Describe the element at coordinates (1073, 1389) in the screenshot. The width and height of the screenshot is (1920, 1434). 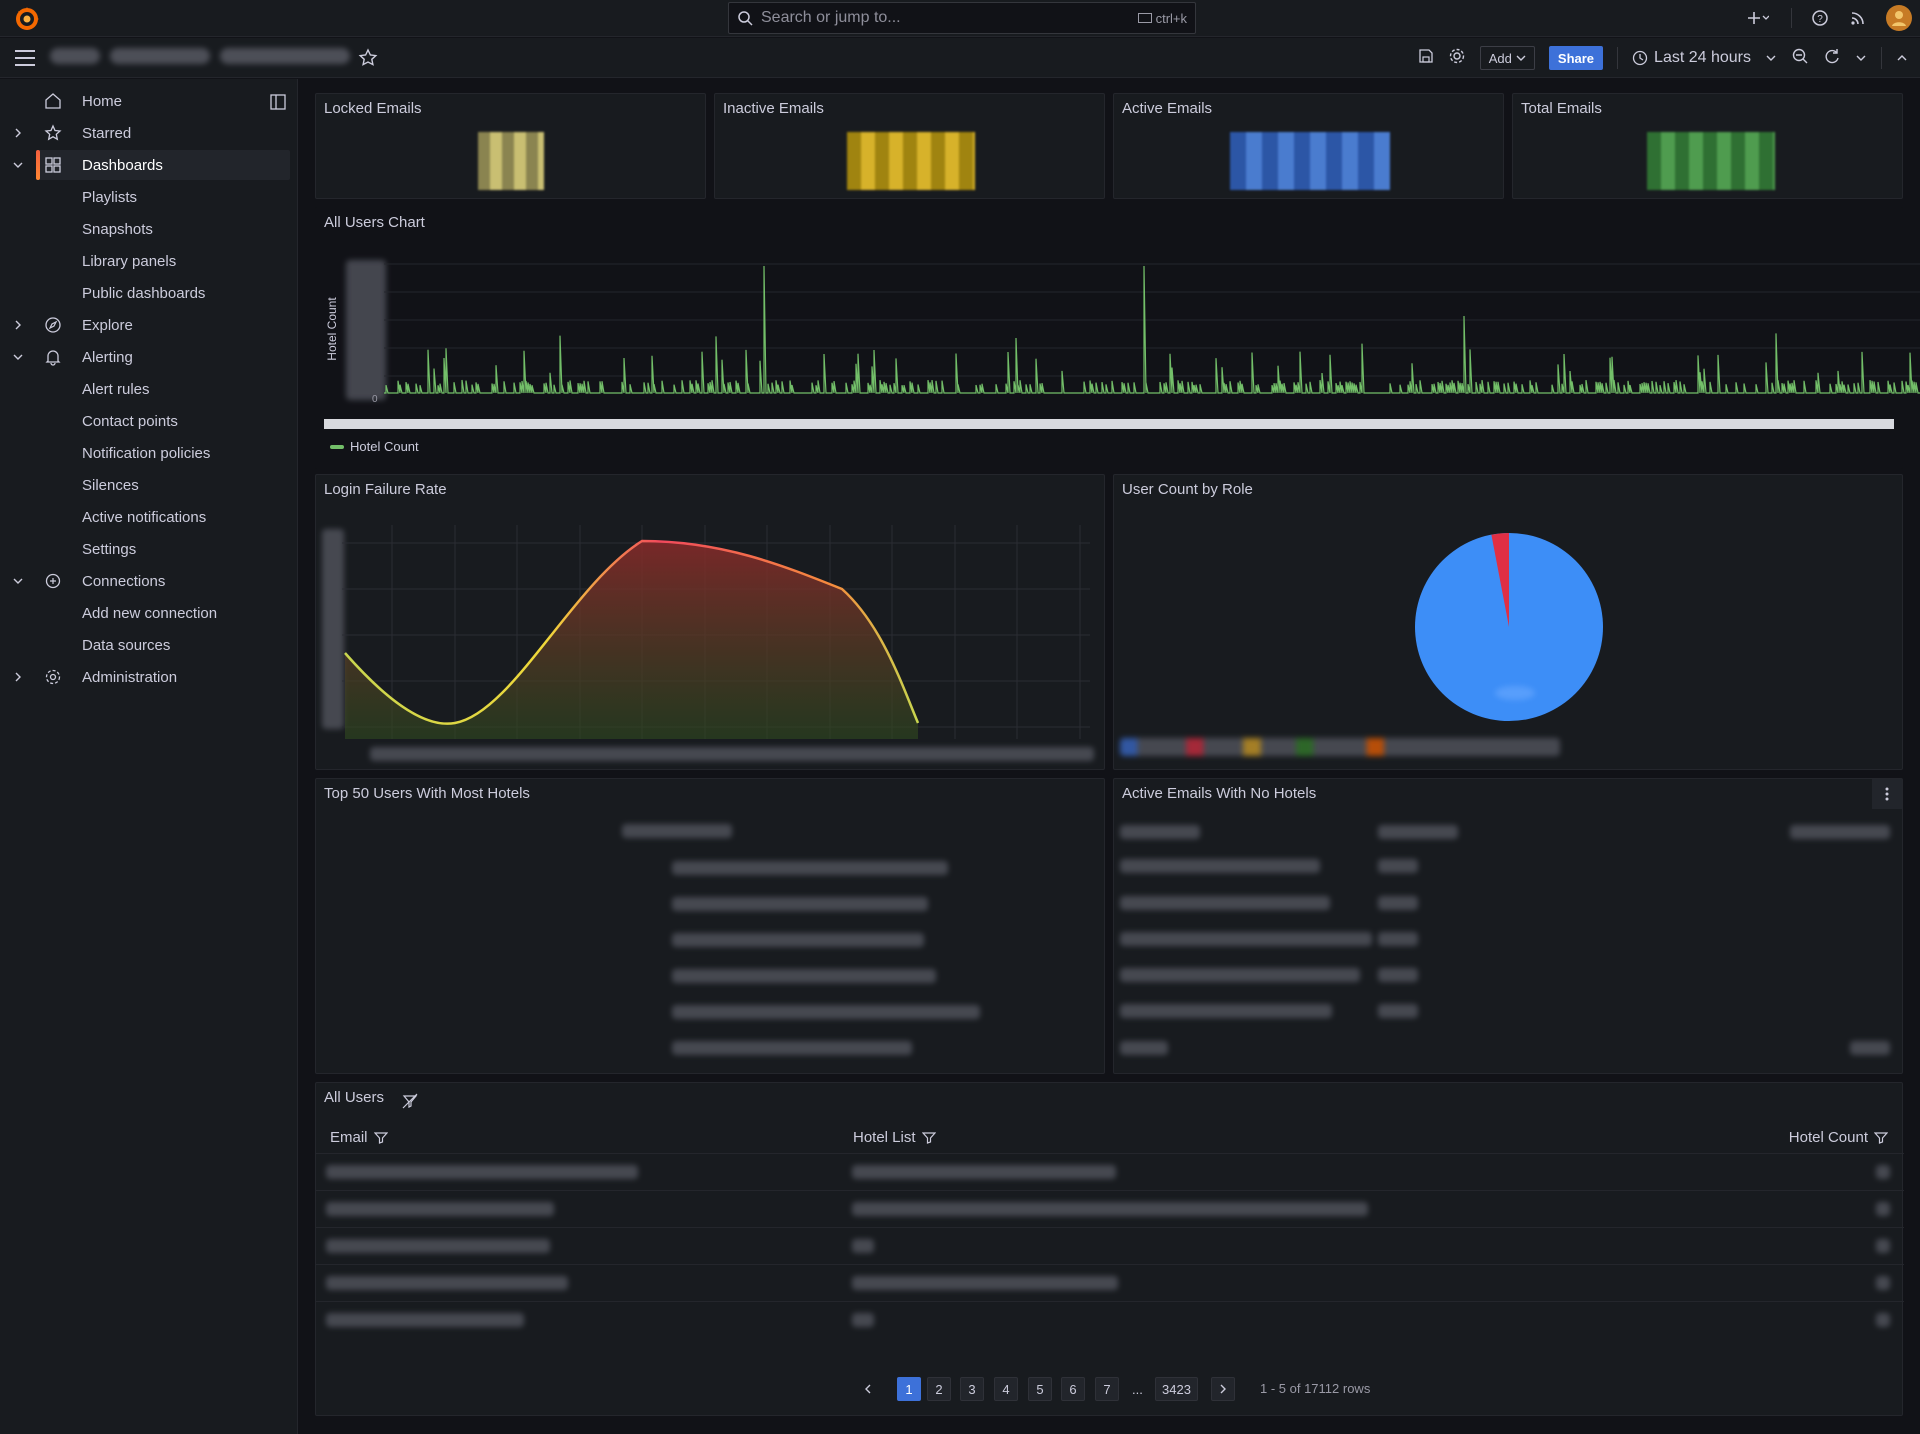
I see `pagination-page-6: 6` at that location.